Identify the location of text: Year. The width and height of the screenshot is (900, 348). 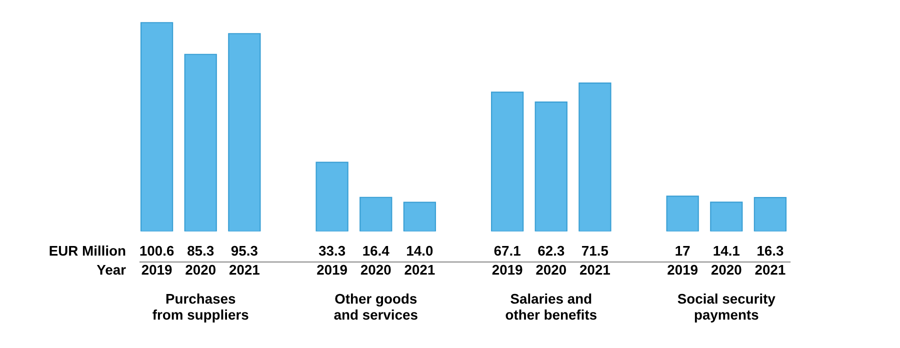
(111, 270).